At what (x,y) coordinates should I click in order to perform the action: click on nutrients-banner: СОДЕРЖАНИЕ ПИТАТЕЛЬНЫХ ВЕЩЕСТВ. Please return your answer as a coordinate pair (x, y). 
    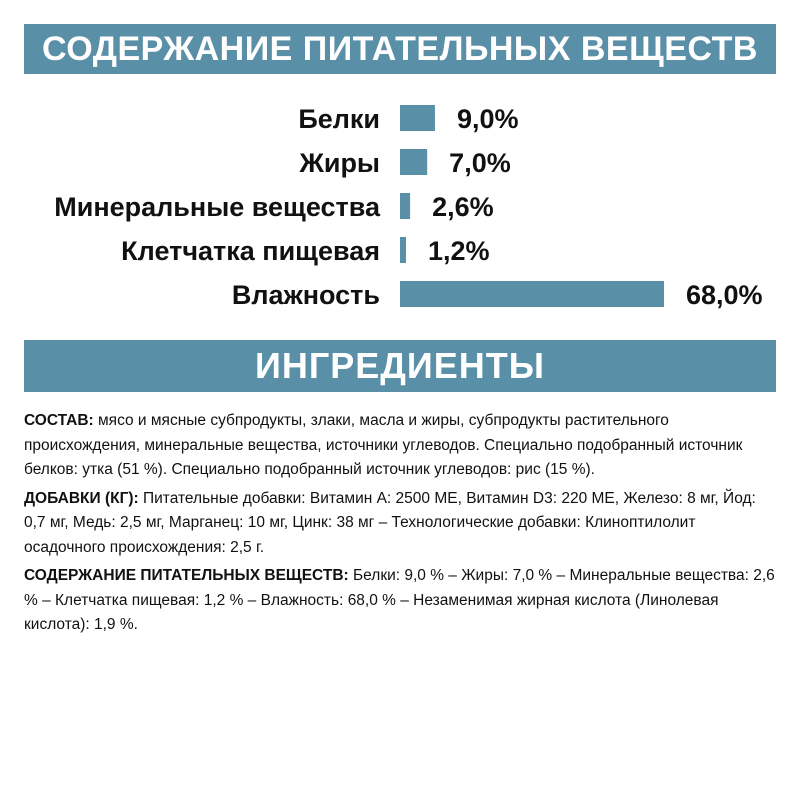
    Looking at the image, I should click on (400, 49).